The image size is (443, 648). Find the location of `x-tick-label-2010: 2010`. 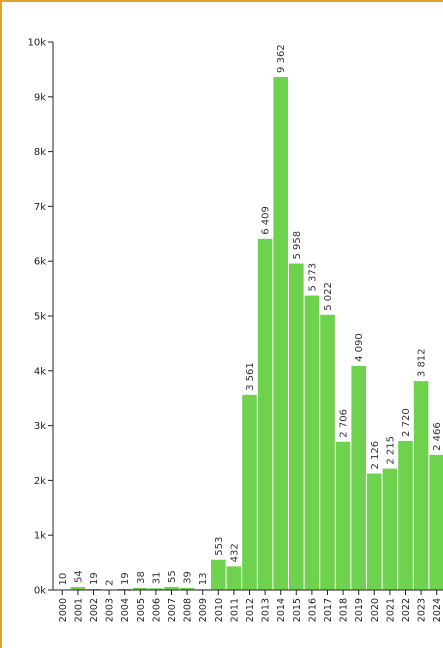

x-tick-label-2010: 2010 is located at coordinates (219, 610).